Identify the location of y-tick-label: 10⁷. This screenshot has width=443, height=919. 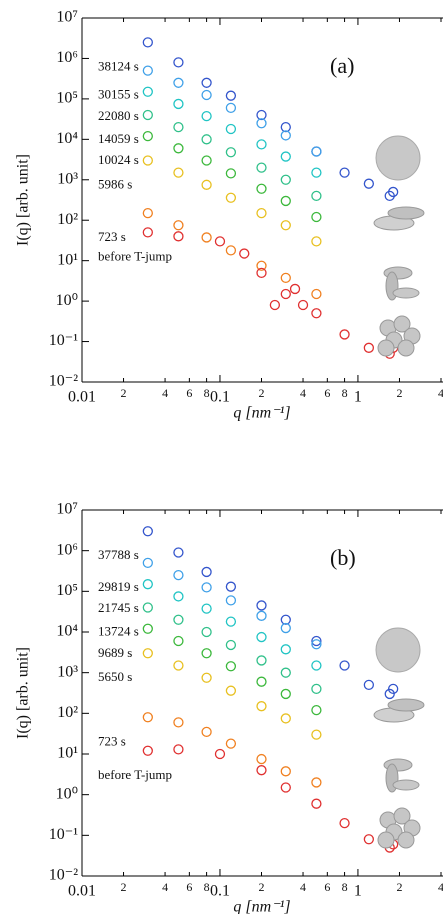
(67, 509).